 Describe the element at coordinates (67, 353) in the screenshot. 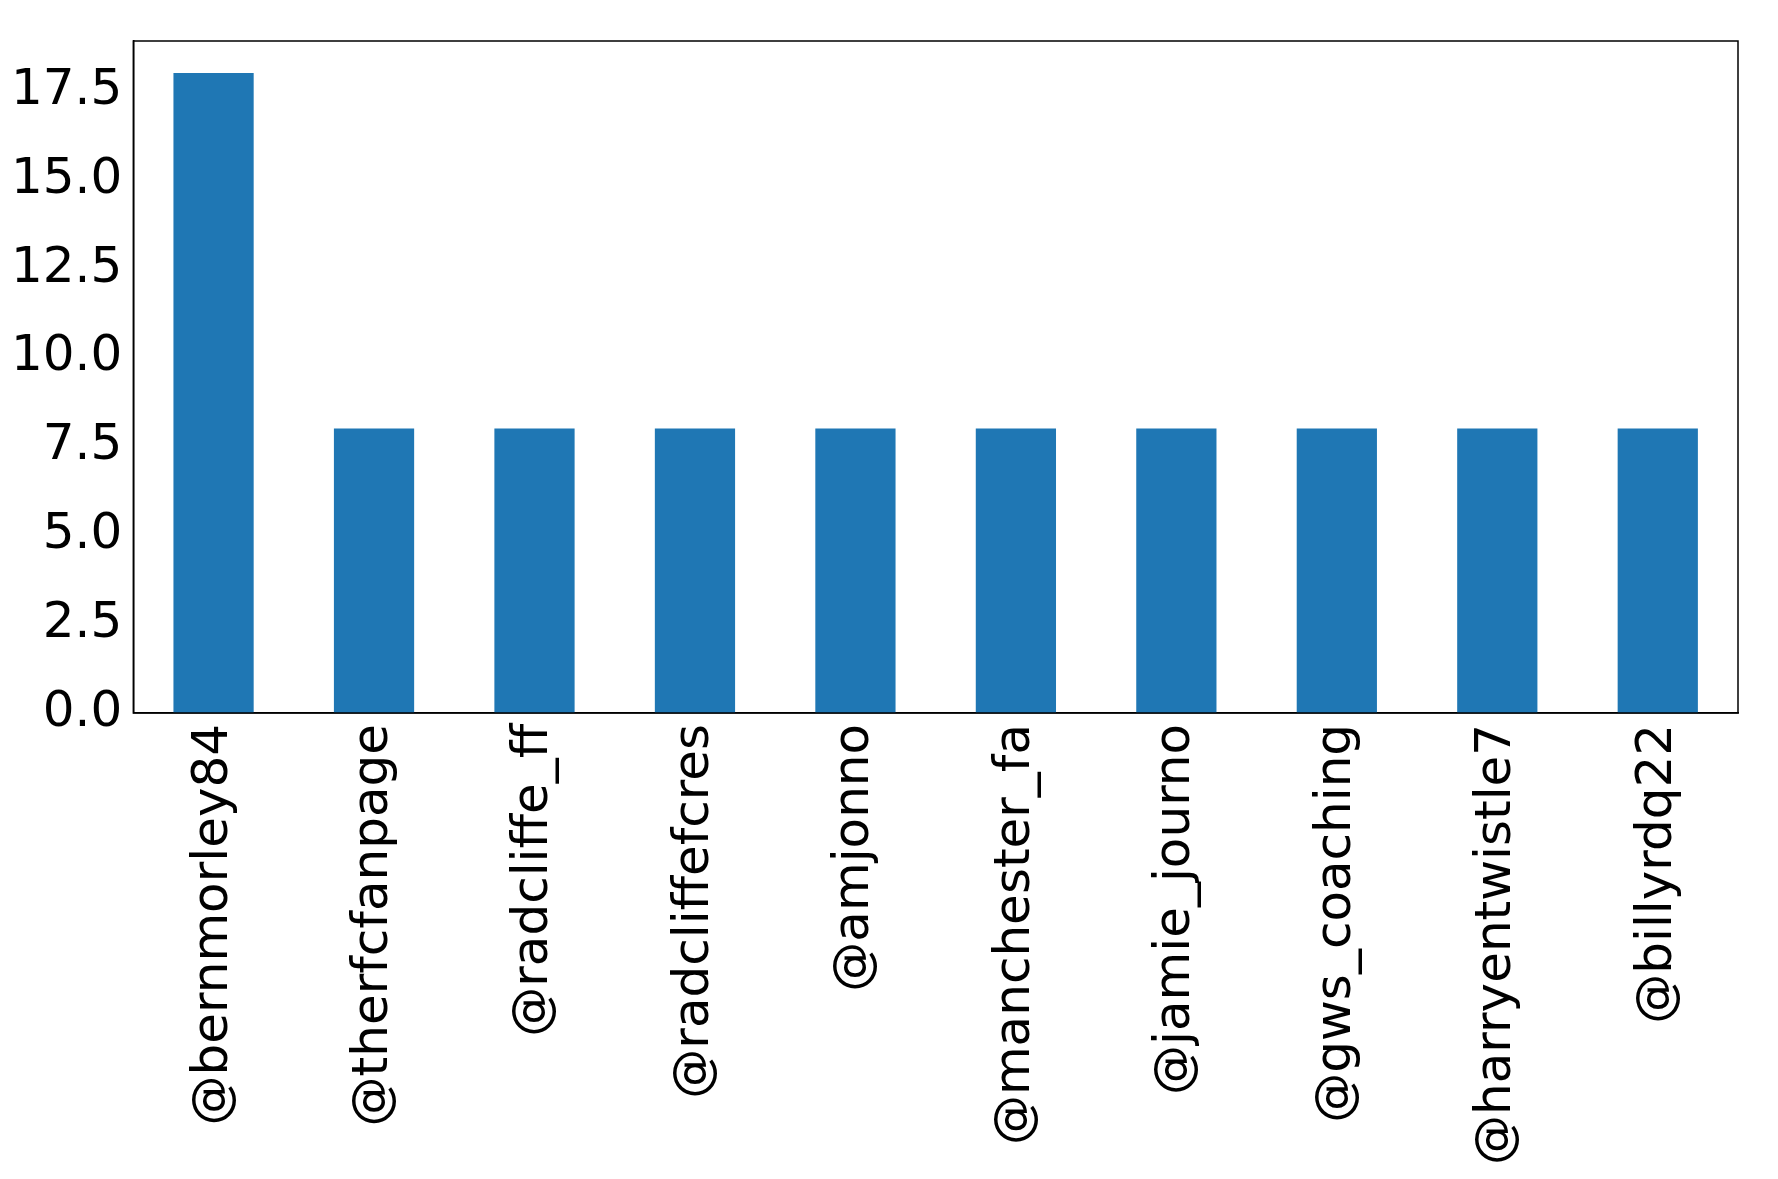

I see `y-tick-label: 10.0` at that location.